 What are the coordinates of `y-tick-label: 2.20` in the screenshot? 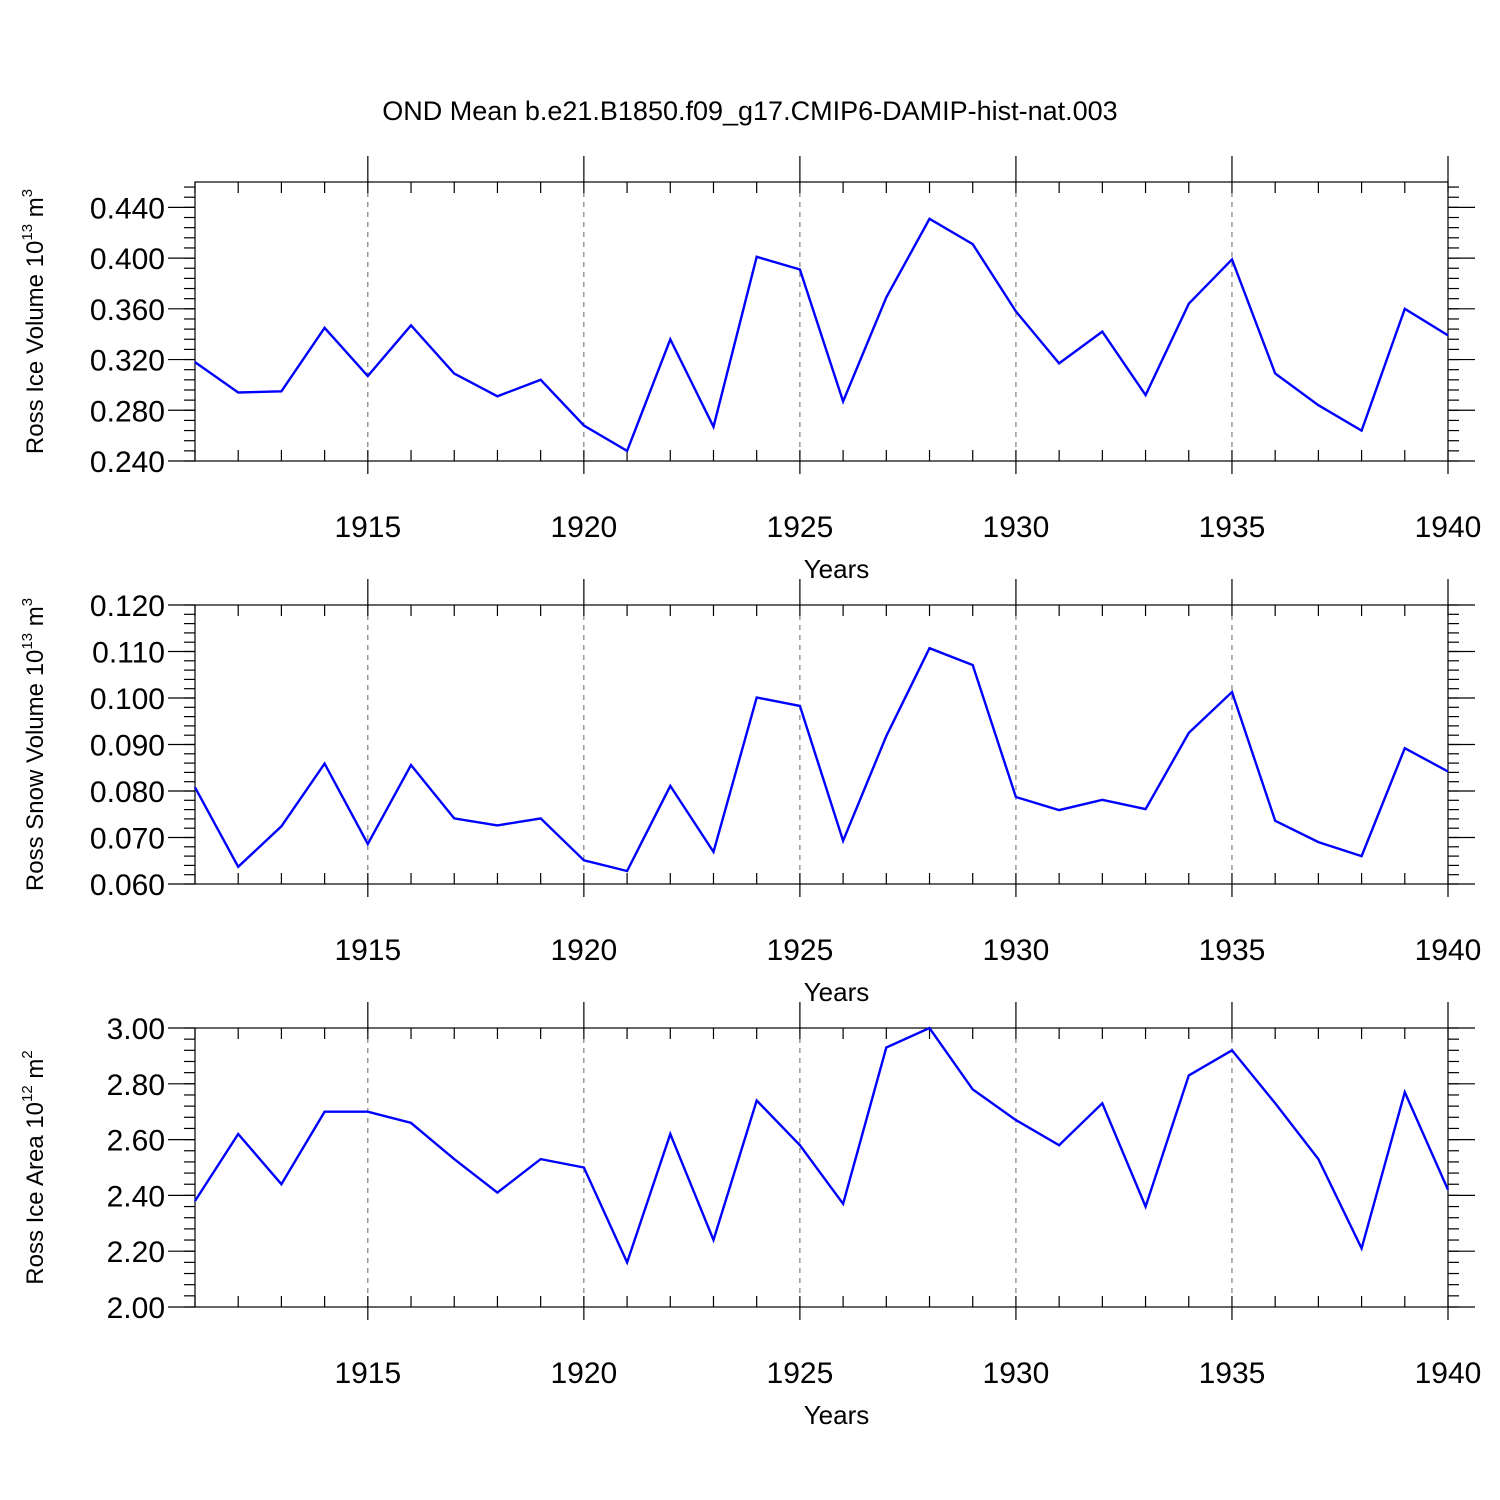 It's located at (136, 1252).